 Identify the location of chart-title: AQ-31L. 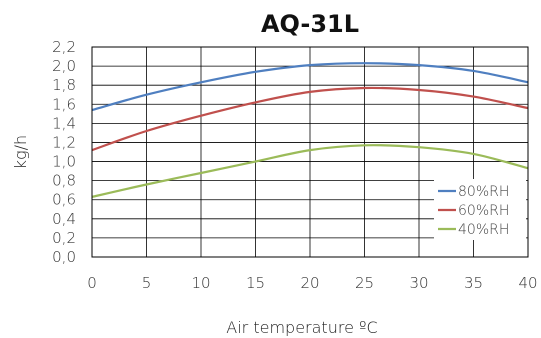
(310, 24).